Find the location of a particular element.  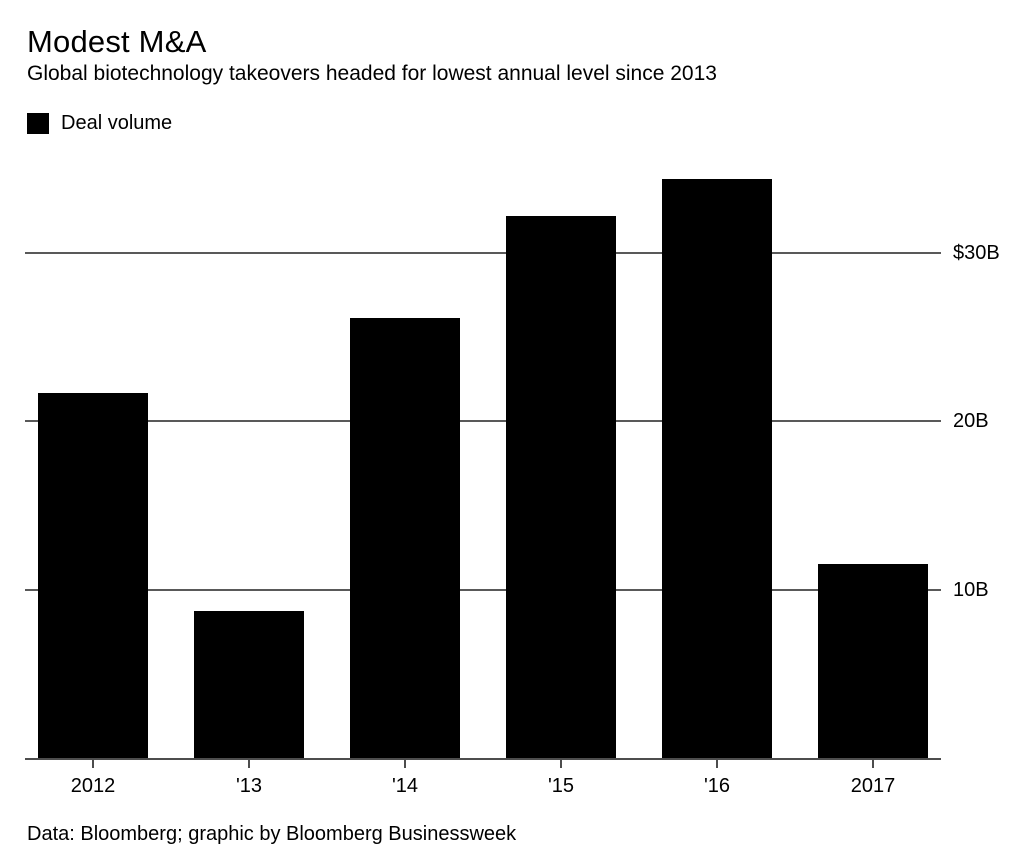

y-axis-label-20: 20B is located at coordinates (971, 421).